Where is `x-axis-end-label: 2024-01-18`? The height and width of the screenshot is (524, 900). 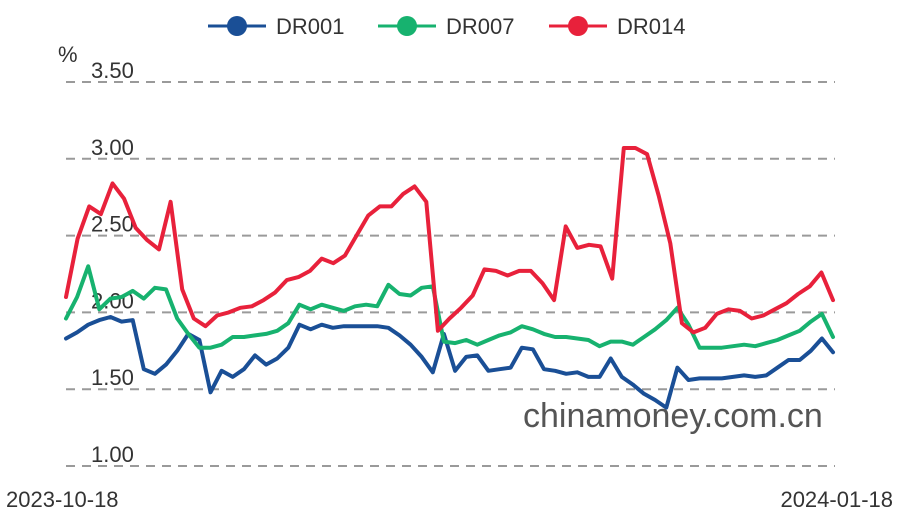
x-axis-end-label: 2024-01-18 is located at coordinates (836, 499).